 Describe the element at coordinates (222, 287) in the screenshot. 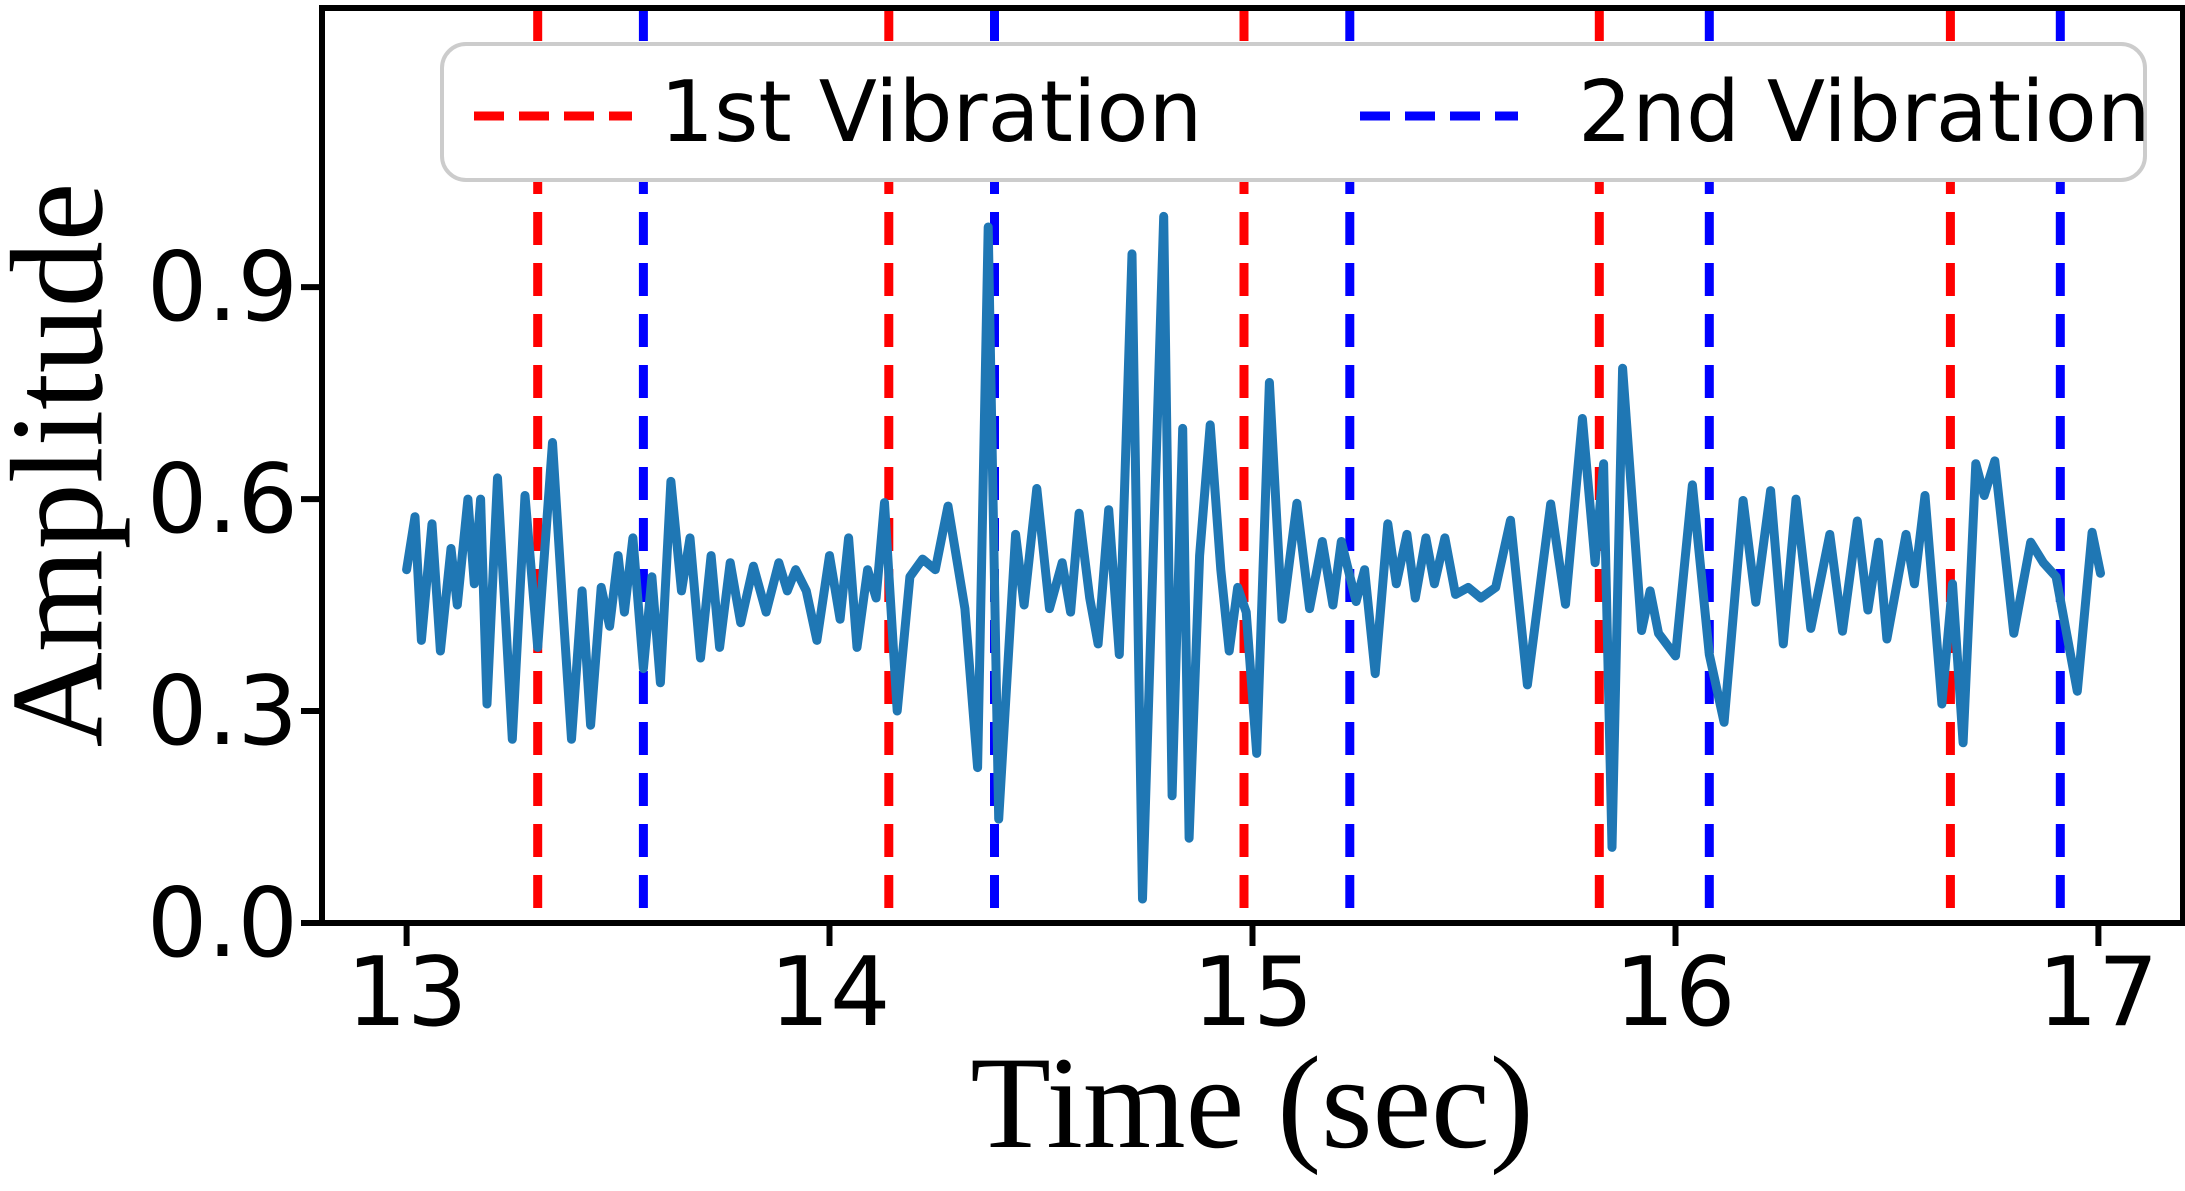

I see `y-tick-label-0.9: 0.9` at that location.